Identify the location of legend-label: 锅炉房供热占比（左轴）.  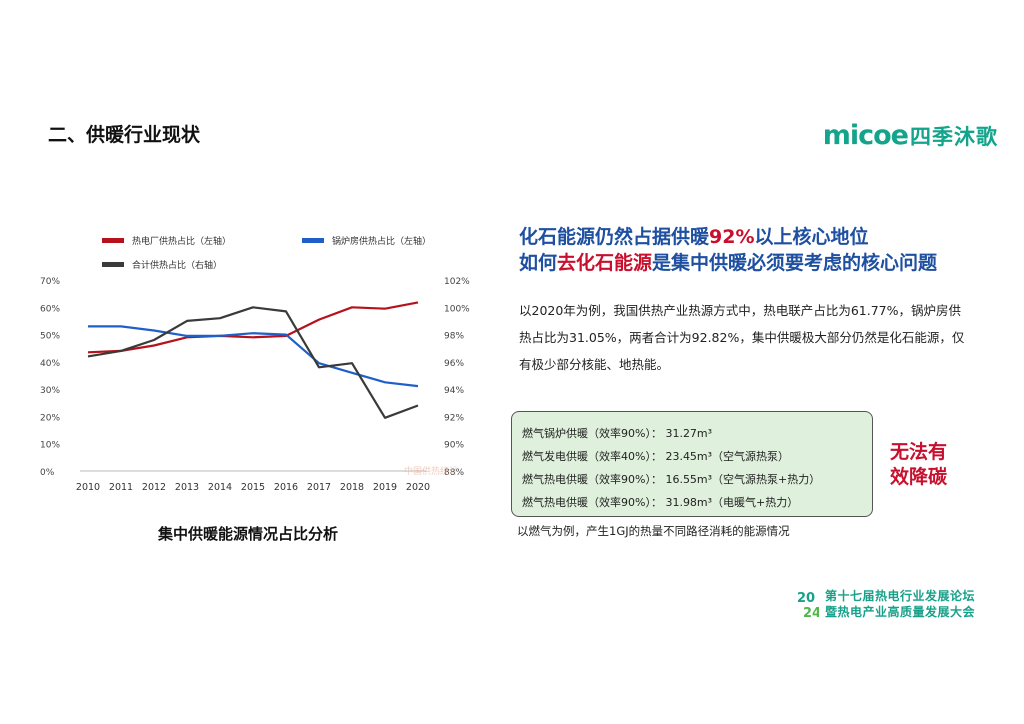
(381, 241).